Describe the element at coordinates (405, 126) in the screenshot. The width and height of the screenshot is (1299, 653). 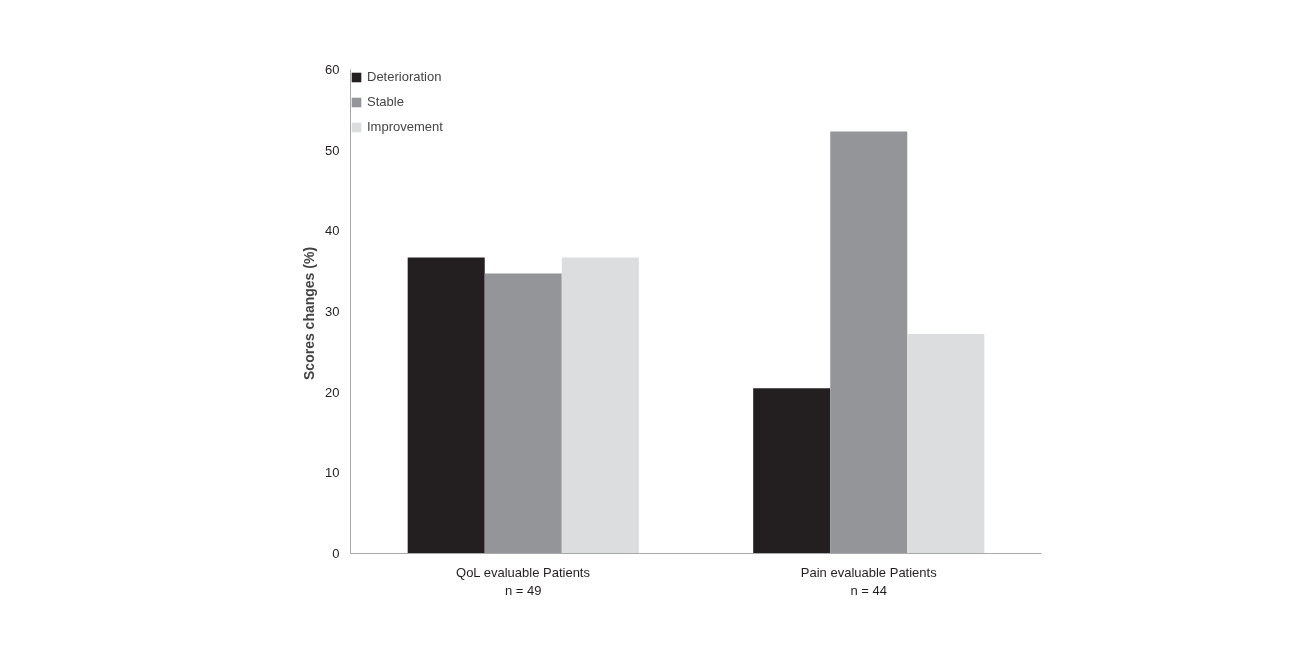
I see `legend-label: Improvement` at that location.